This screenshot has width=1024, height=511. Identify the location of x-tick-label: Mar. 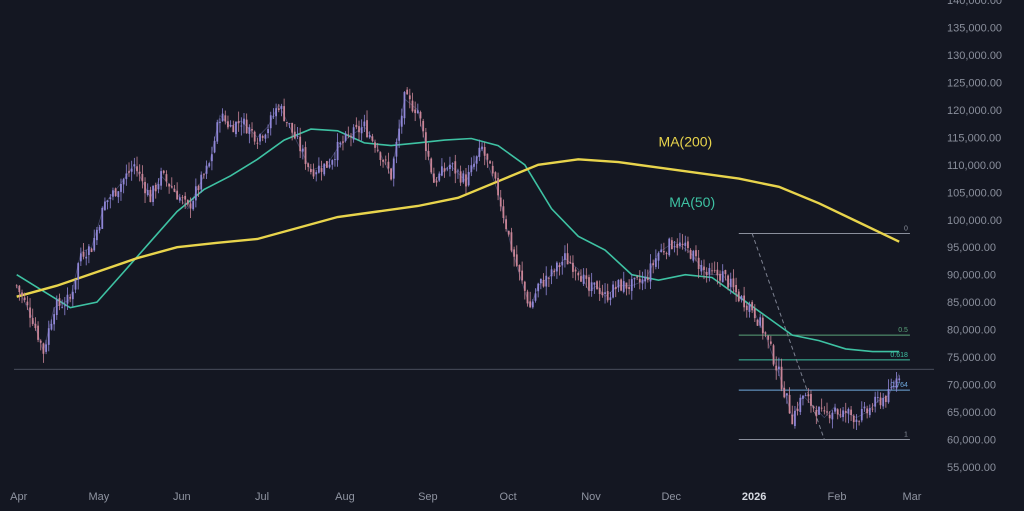
(911, 497).